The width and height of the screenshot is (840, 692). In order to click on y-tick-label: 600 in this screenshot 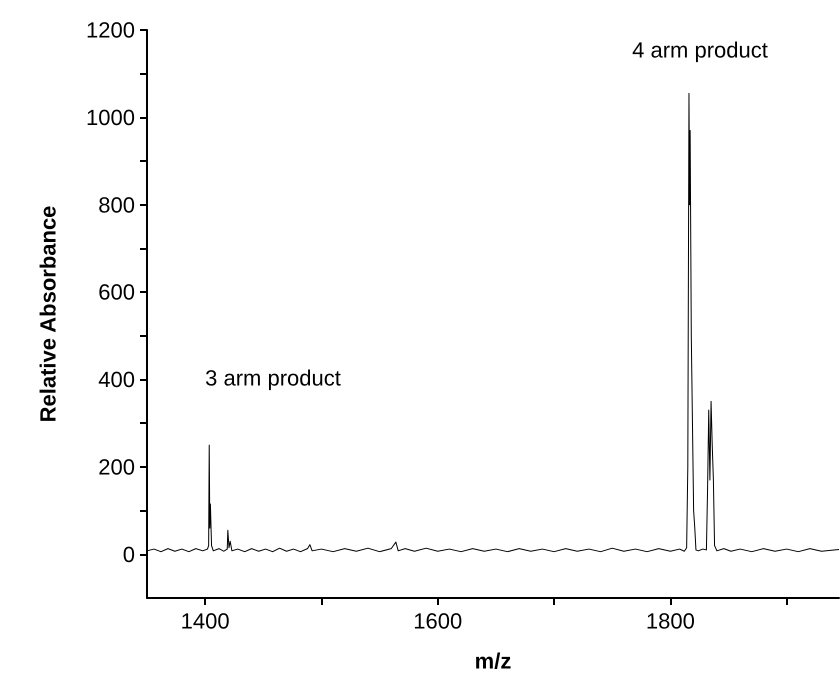, I will do `click(116, 292)`.